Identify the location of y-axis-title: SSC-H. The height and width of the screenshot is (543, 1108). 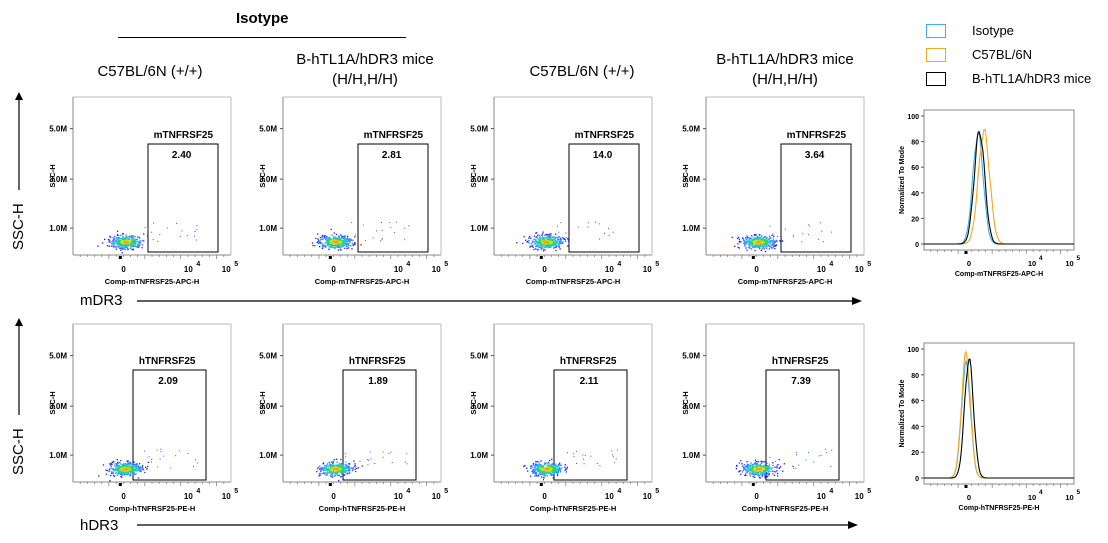
(52, 402).